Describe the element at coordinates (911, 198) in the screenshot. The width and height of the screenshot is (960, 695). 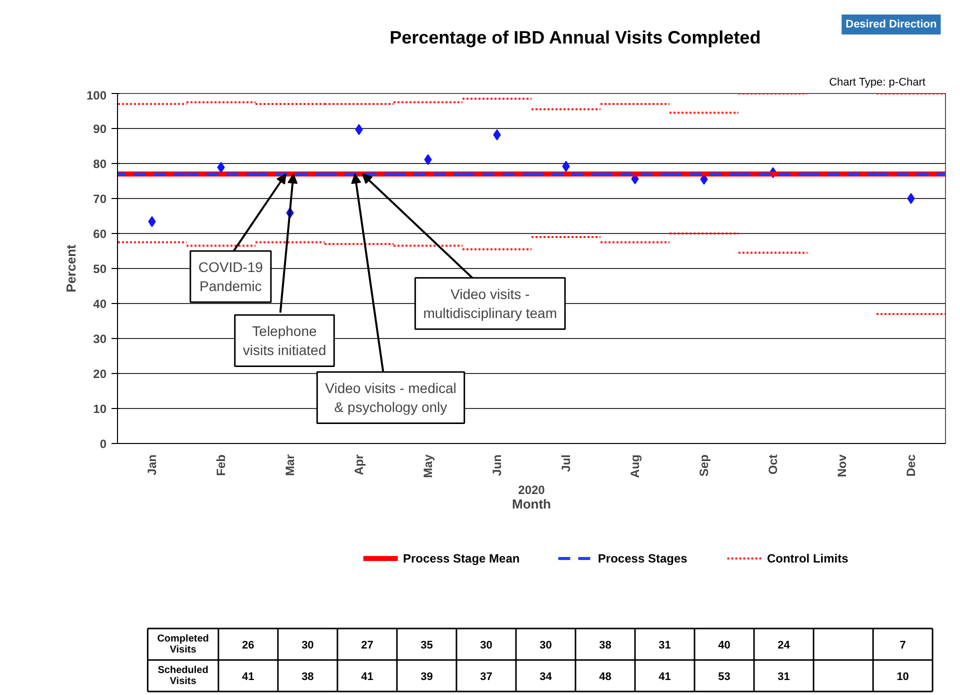
I see `point` at that location.